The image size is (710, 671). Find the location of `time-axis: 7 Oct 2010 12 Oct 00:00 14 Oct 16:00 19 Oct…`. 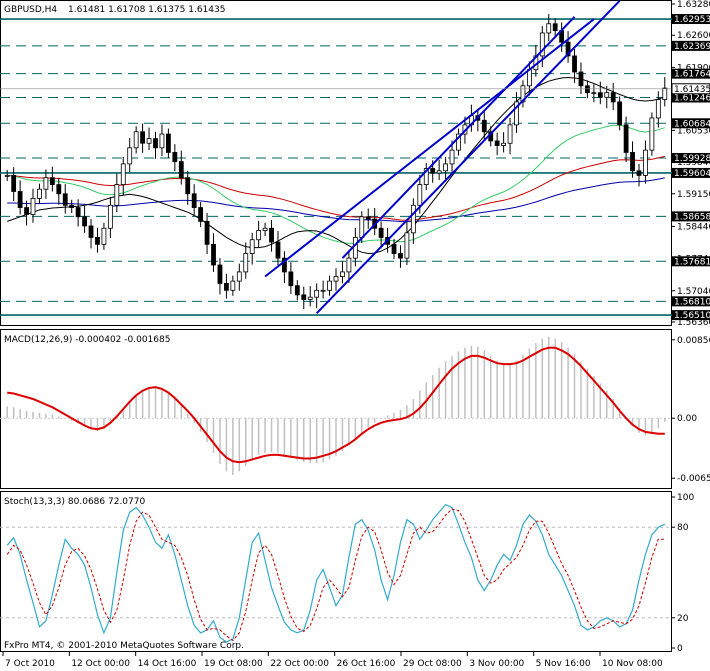

time-axis: 7 Oct 2010 12 Oct 00:00 14 Oct 16:00 19 Oct… is located at coordinates (332, 660).